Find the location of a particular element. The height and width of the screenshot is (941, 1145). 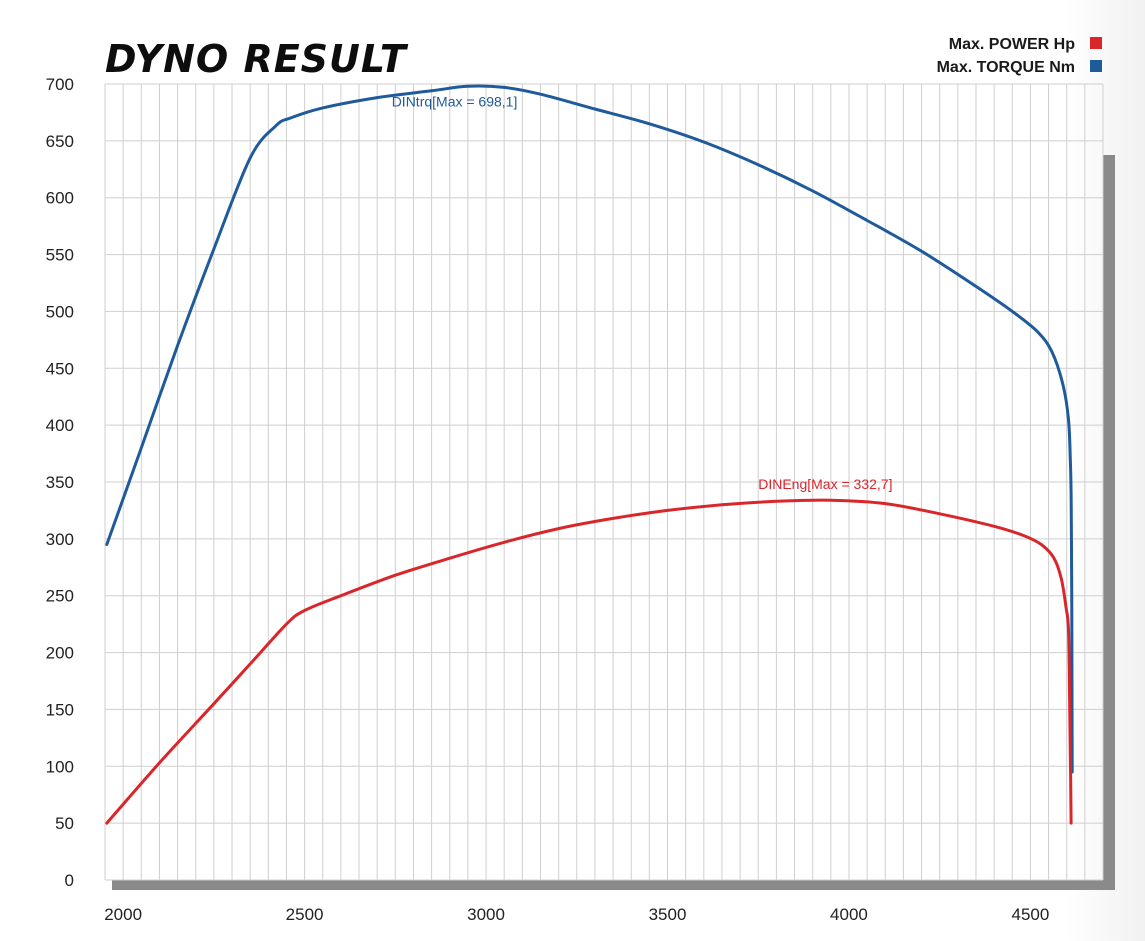

frame-shadow-right is located at coordinates (1109, 519).